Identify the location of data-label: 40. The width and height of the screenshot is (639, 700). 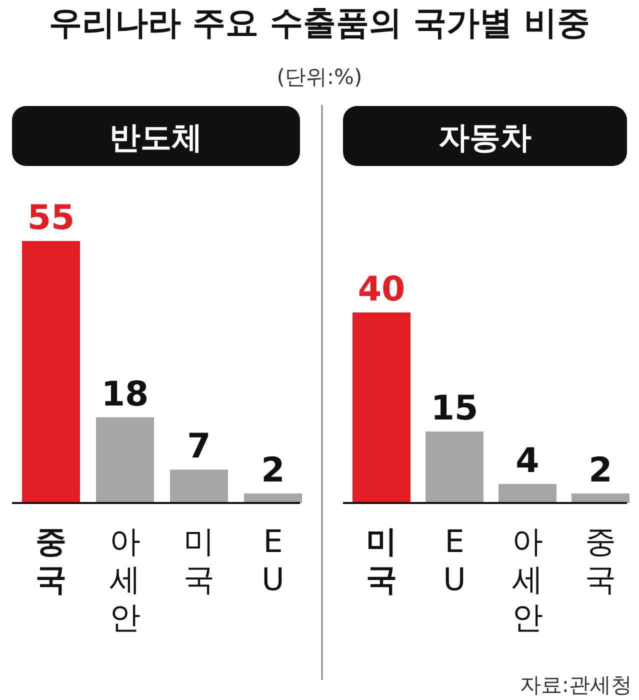
(382, 289).